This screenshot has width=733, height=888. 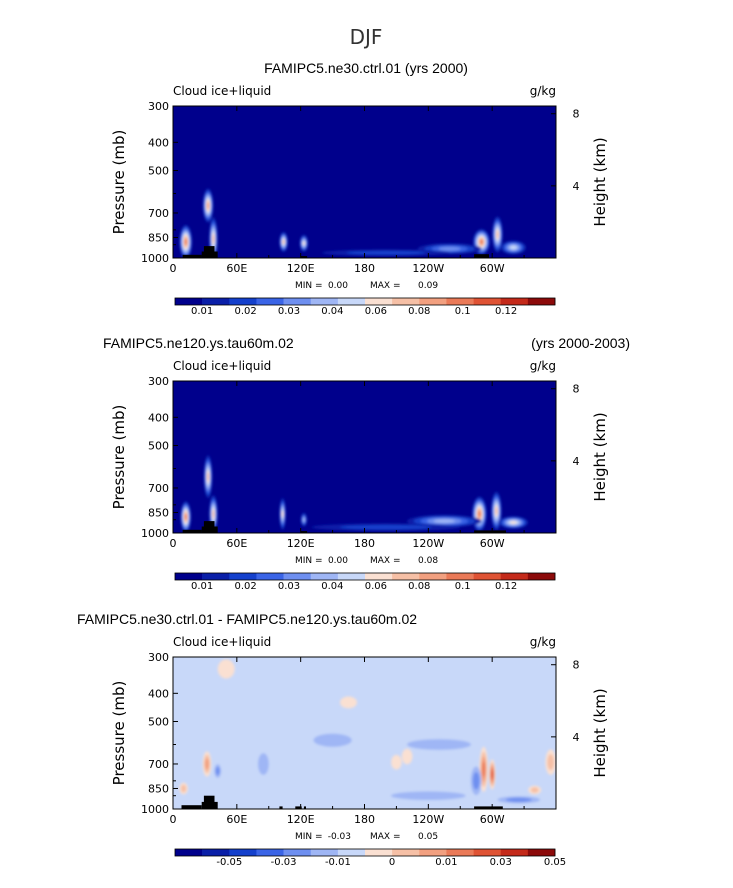 What do you see at coordinates (576, 461) in the screenshot?
I see `panel-2-height-tick-label-2: 4` at bounding box center [576, 461].